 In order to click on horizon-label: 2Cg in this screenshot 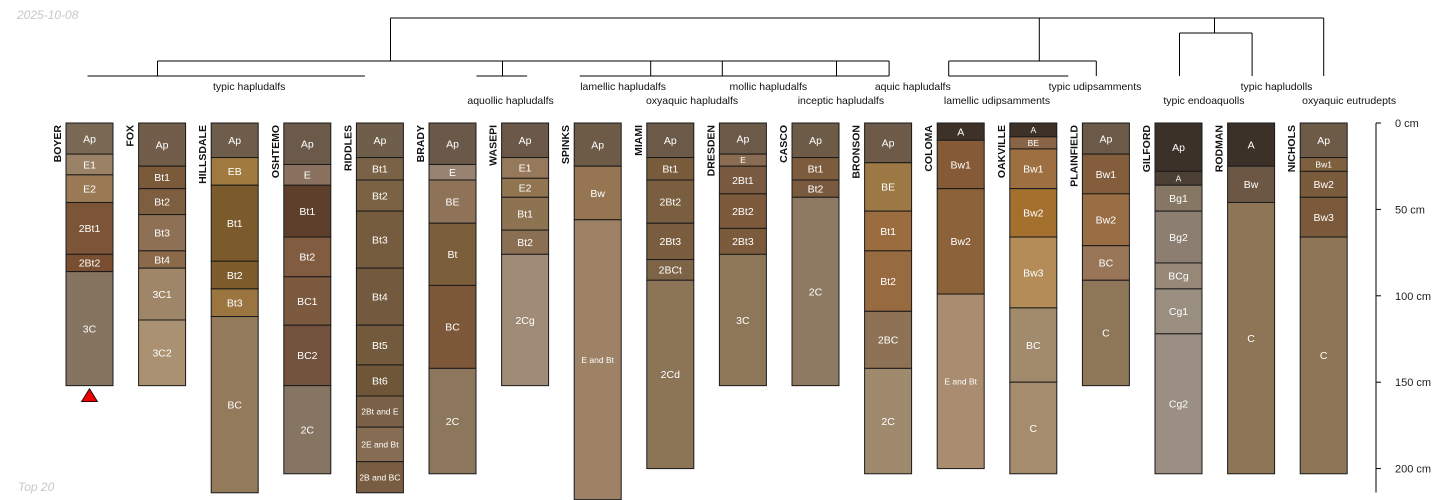, I will do `click(524, 321)`.